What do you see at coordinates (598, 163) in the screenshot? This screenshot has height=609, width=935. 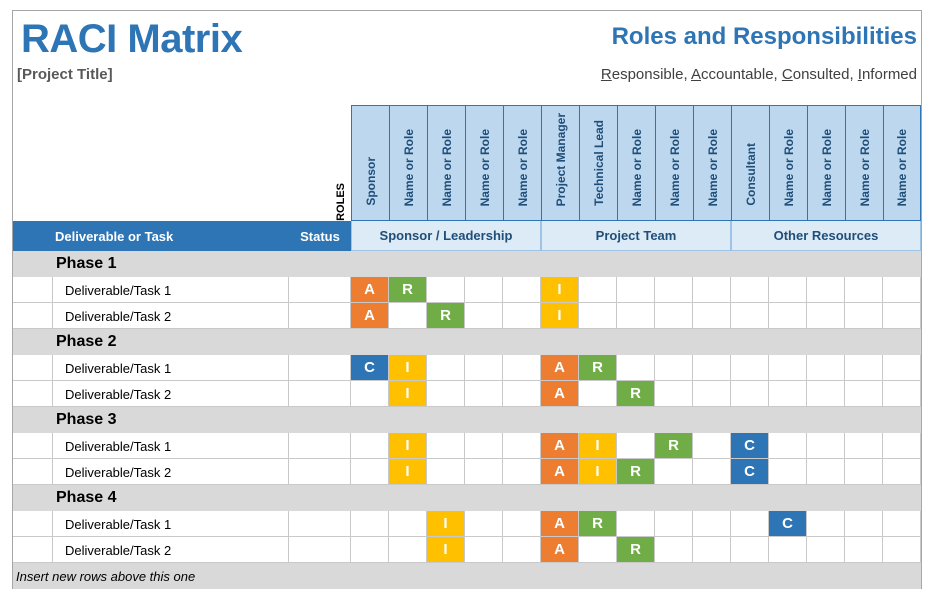 I see `role-header: Technical Lead` at bounding box center [598, 163].